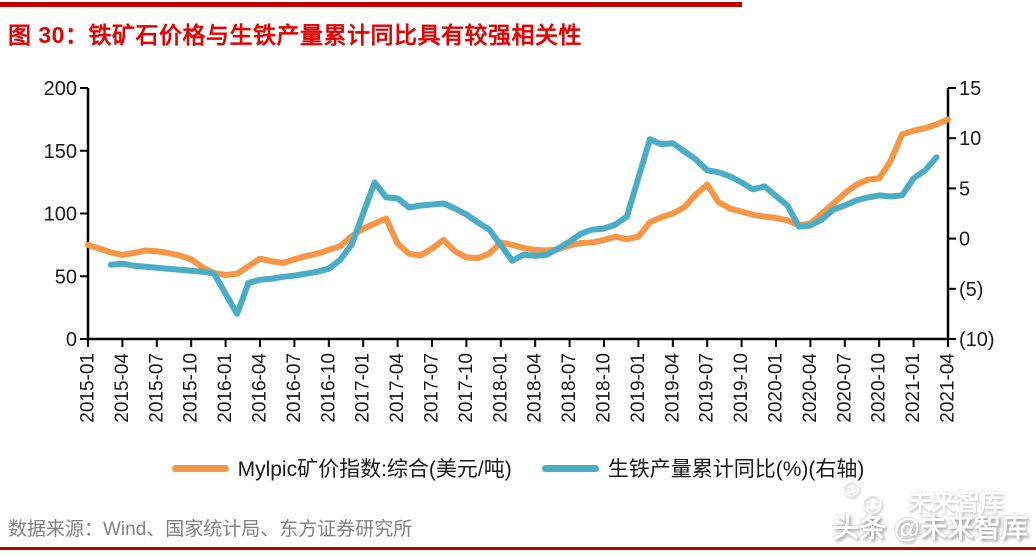 The width and height of the screenshot is (1036, 556). What do you see at coordinates (466, 388) in the screenshot?
I see `x-axis-tick-label: 2017-10` at bounding box center [466, 388].